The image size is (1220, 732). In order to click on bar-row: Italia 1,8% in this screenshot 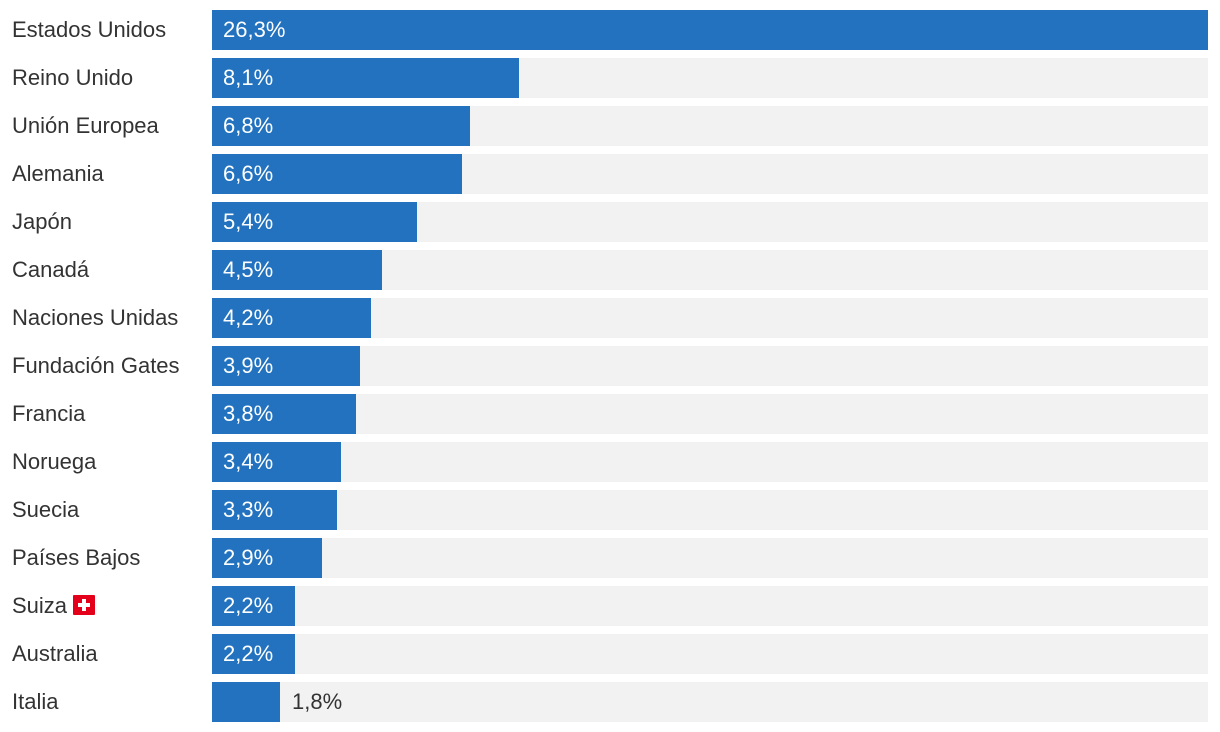, I will do `click(610, 702)`.